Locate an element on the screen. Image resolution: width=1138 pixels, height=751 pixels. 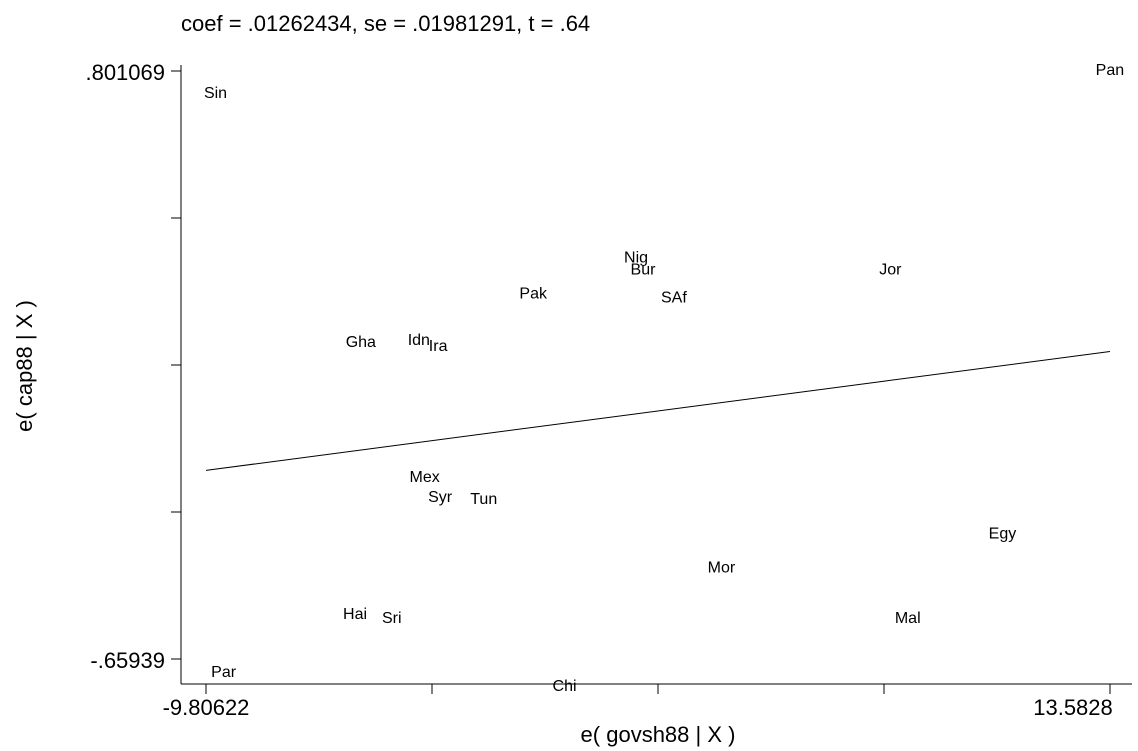
point-label-chi: Chi is located at coordinates (565, 686).